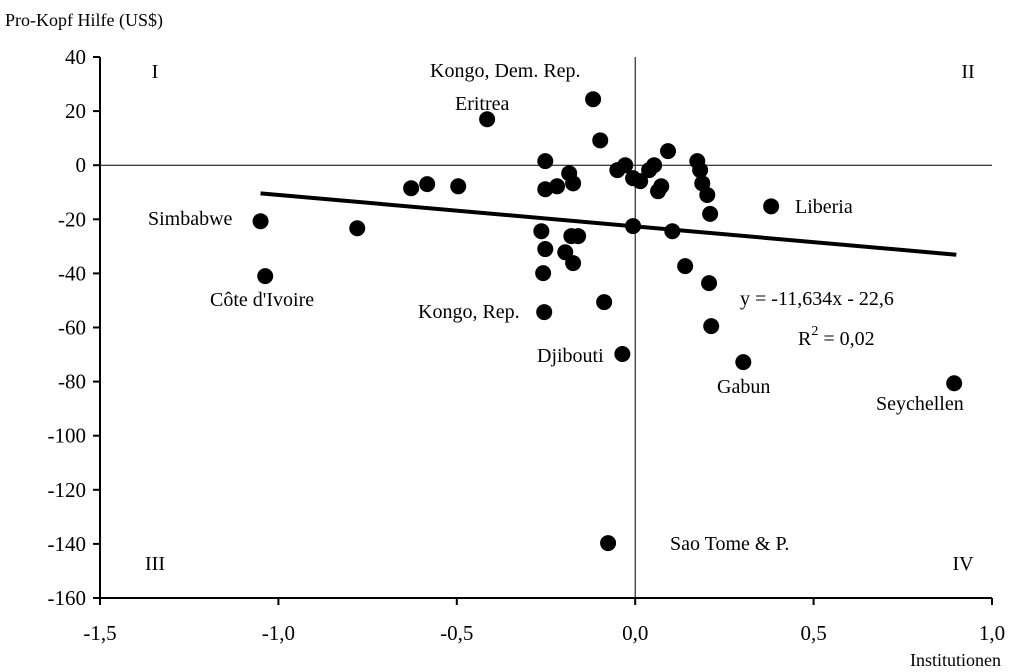  Describe the element at coordinates (190, 219) in the screenshot. I see `point-annotation: Simbabwe` at that location.